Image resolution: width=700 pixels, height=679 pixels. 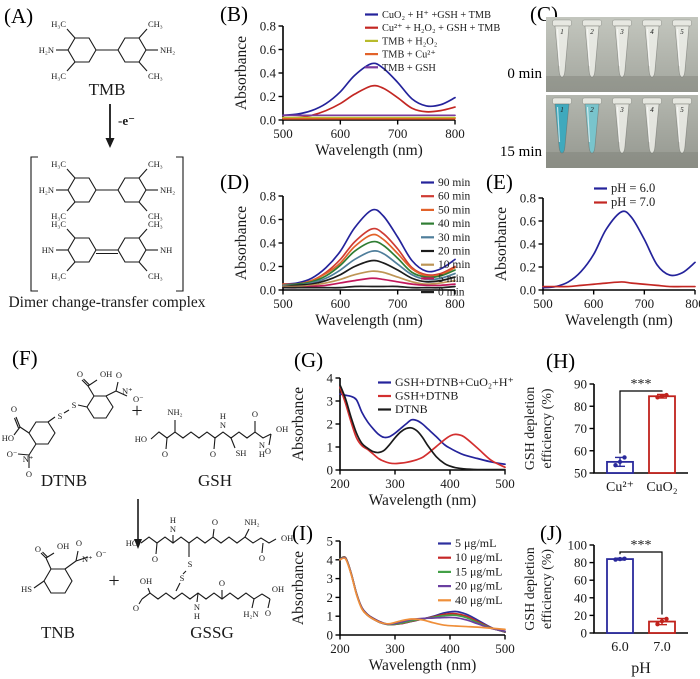 What do you see at coordinates (330, 378) in the screenshot?
I see `y-tick-label: 4` at bounding box center [330, 378].